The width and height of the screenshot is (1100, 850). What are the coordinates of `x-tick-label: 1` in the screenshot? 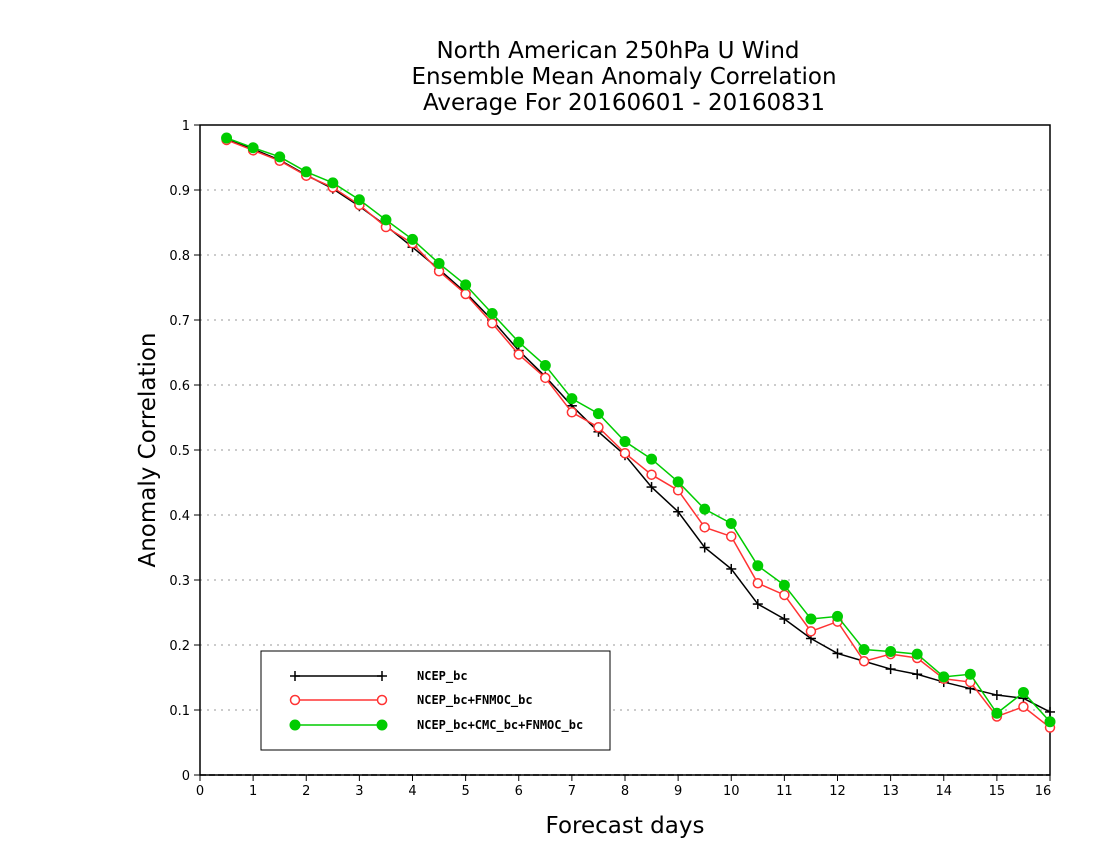 It's located at (253, 791).